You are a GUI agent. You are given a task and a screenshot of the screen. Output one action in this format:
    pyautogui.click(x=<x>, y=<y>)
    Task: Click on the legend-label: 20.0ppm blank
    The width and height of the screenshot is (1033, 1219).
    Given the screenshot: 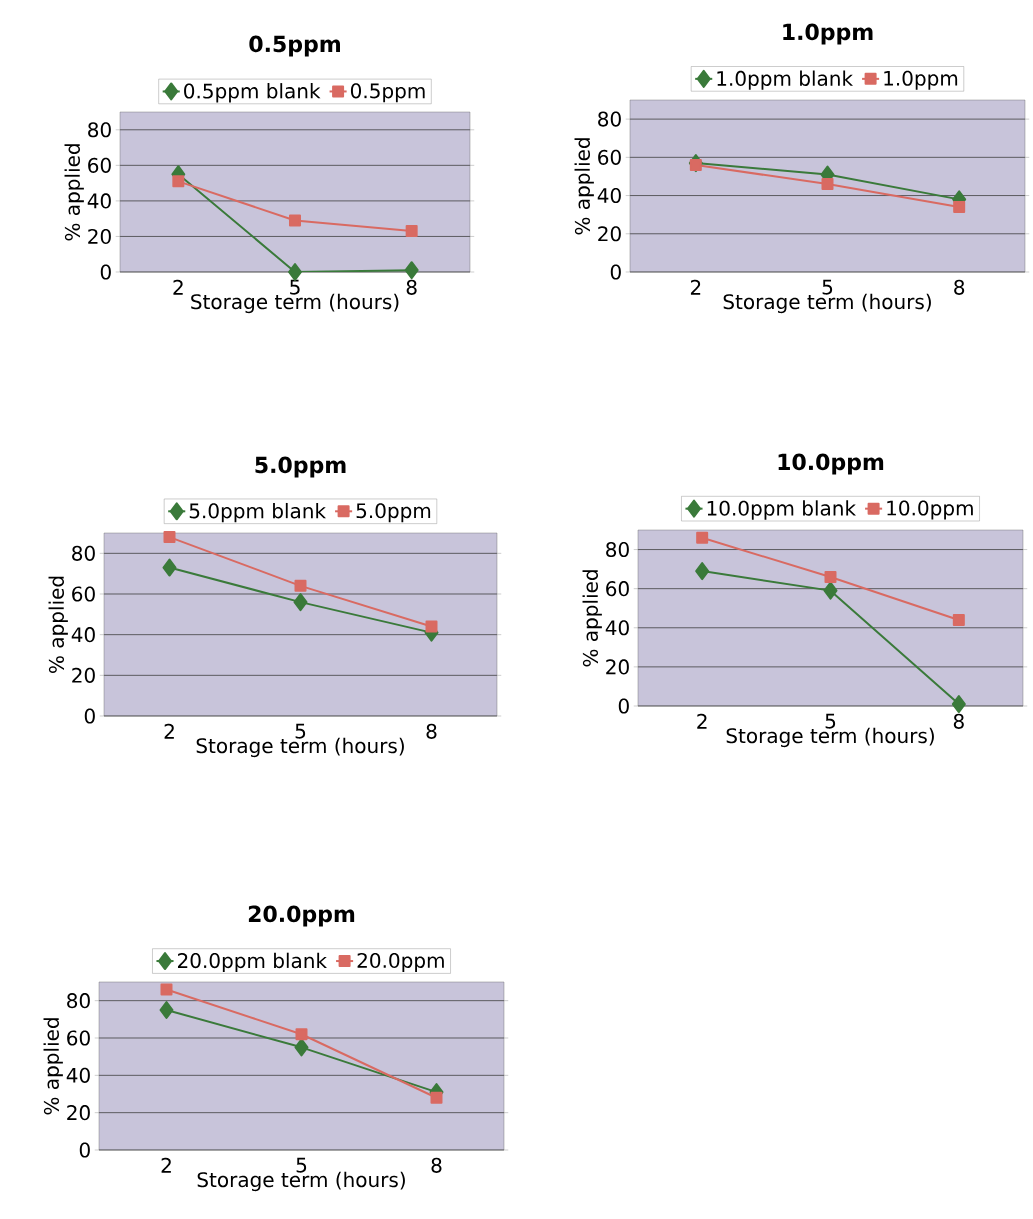 What is the action you would take?
    pyautogui.click(x=252, y=962)
    